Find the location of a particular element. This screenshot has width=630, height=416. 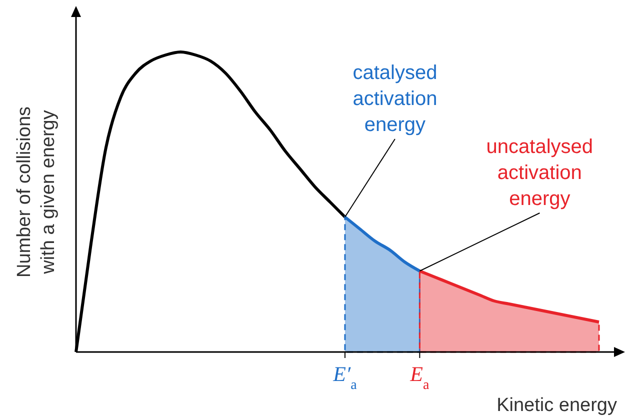

x-tick-label: E′$_{a}$ is located at coordinates (345, 377).